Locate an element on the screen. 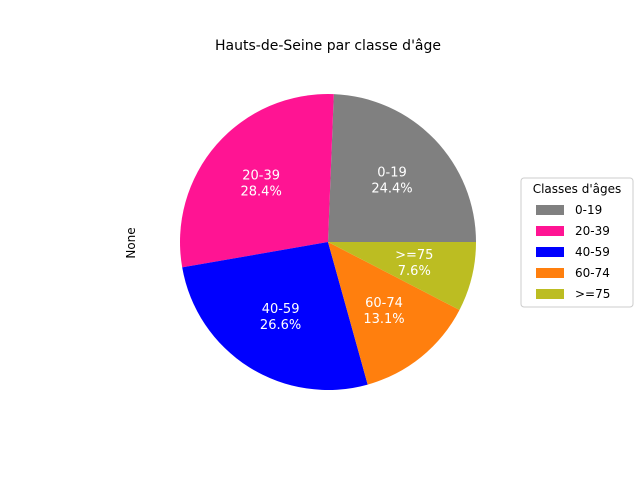 The image size is (640, 480). slice-percent-label-ge75: 7.6% is located at coordinates (414, 271).